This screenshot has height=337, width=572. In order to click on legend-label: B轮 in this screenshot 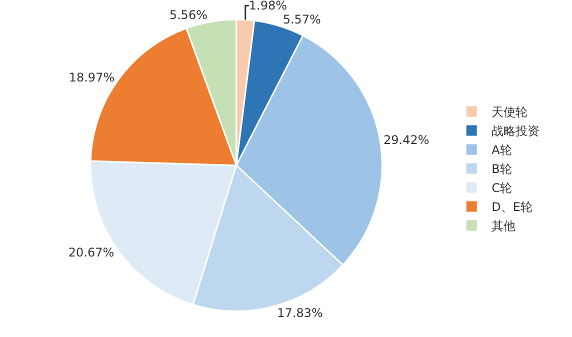, I will do `click(502, 169)`.